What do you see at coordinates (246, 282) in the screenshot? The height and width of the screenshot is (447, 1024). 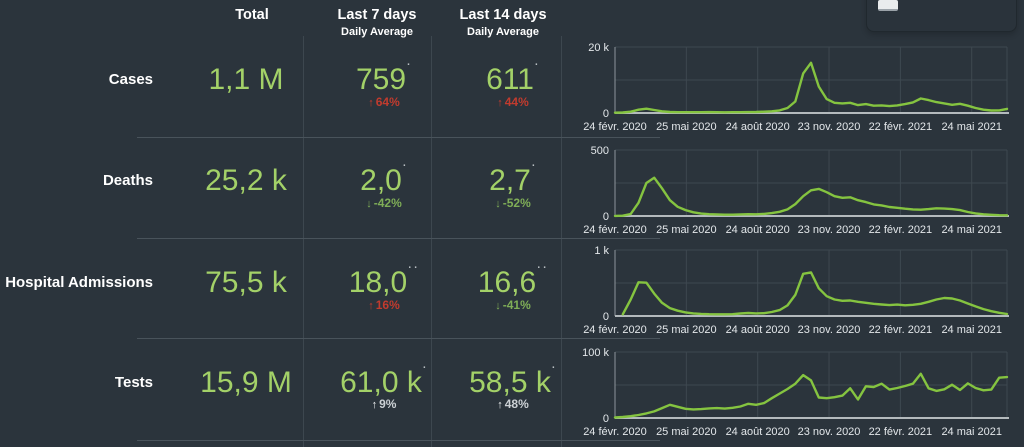 I see `hospital-total-value: 75,5 k` at bounding box center [246, 282].